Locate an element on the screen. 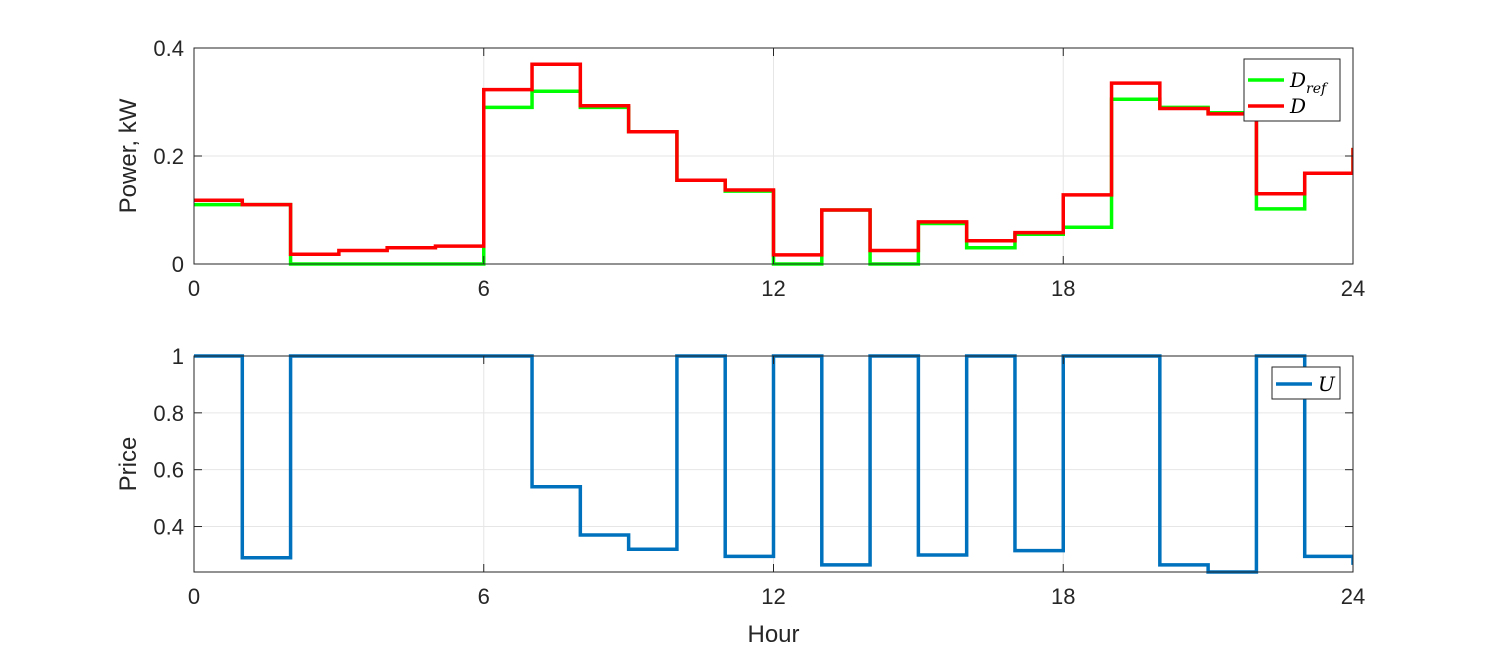 Image resolution: width=1494 pixels, height=651 pixels. legend: U is located at coordinates (1306, 383).